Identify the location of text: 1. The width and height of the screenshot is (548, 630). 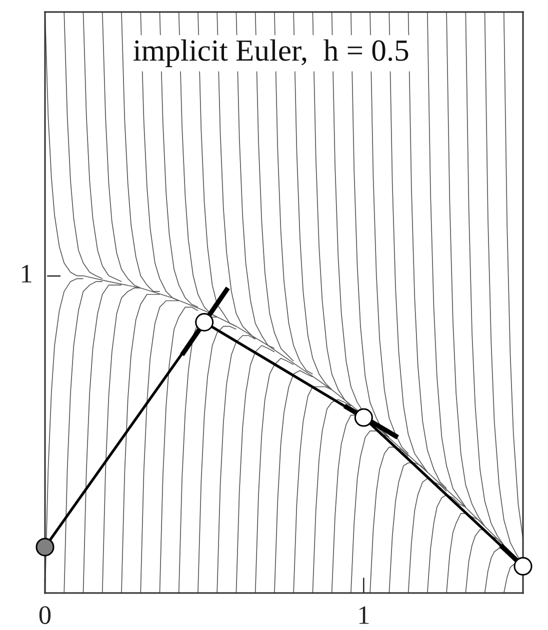
(27, 273).